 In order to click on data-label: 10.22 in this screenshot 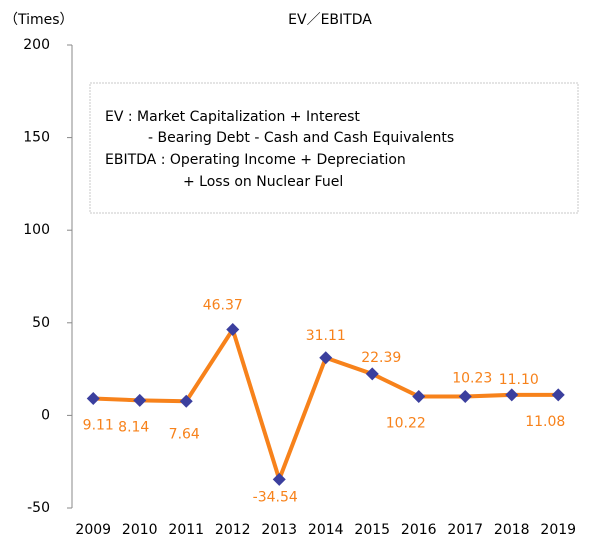, I will do `click(406, 423)`.